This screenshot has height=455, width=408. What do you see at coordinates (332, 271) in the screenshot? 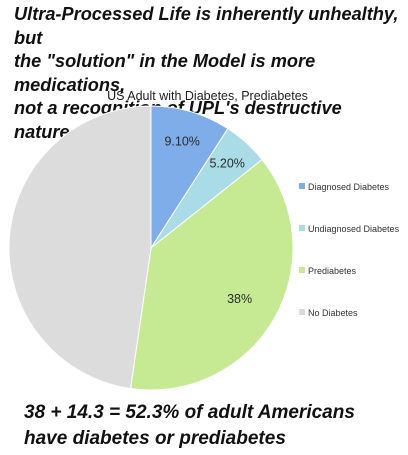
I see `legend-label: Prediabetes` at bounding box center [332, 271].